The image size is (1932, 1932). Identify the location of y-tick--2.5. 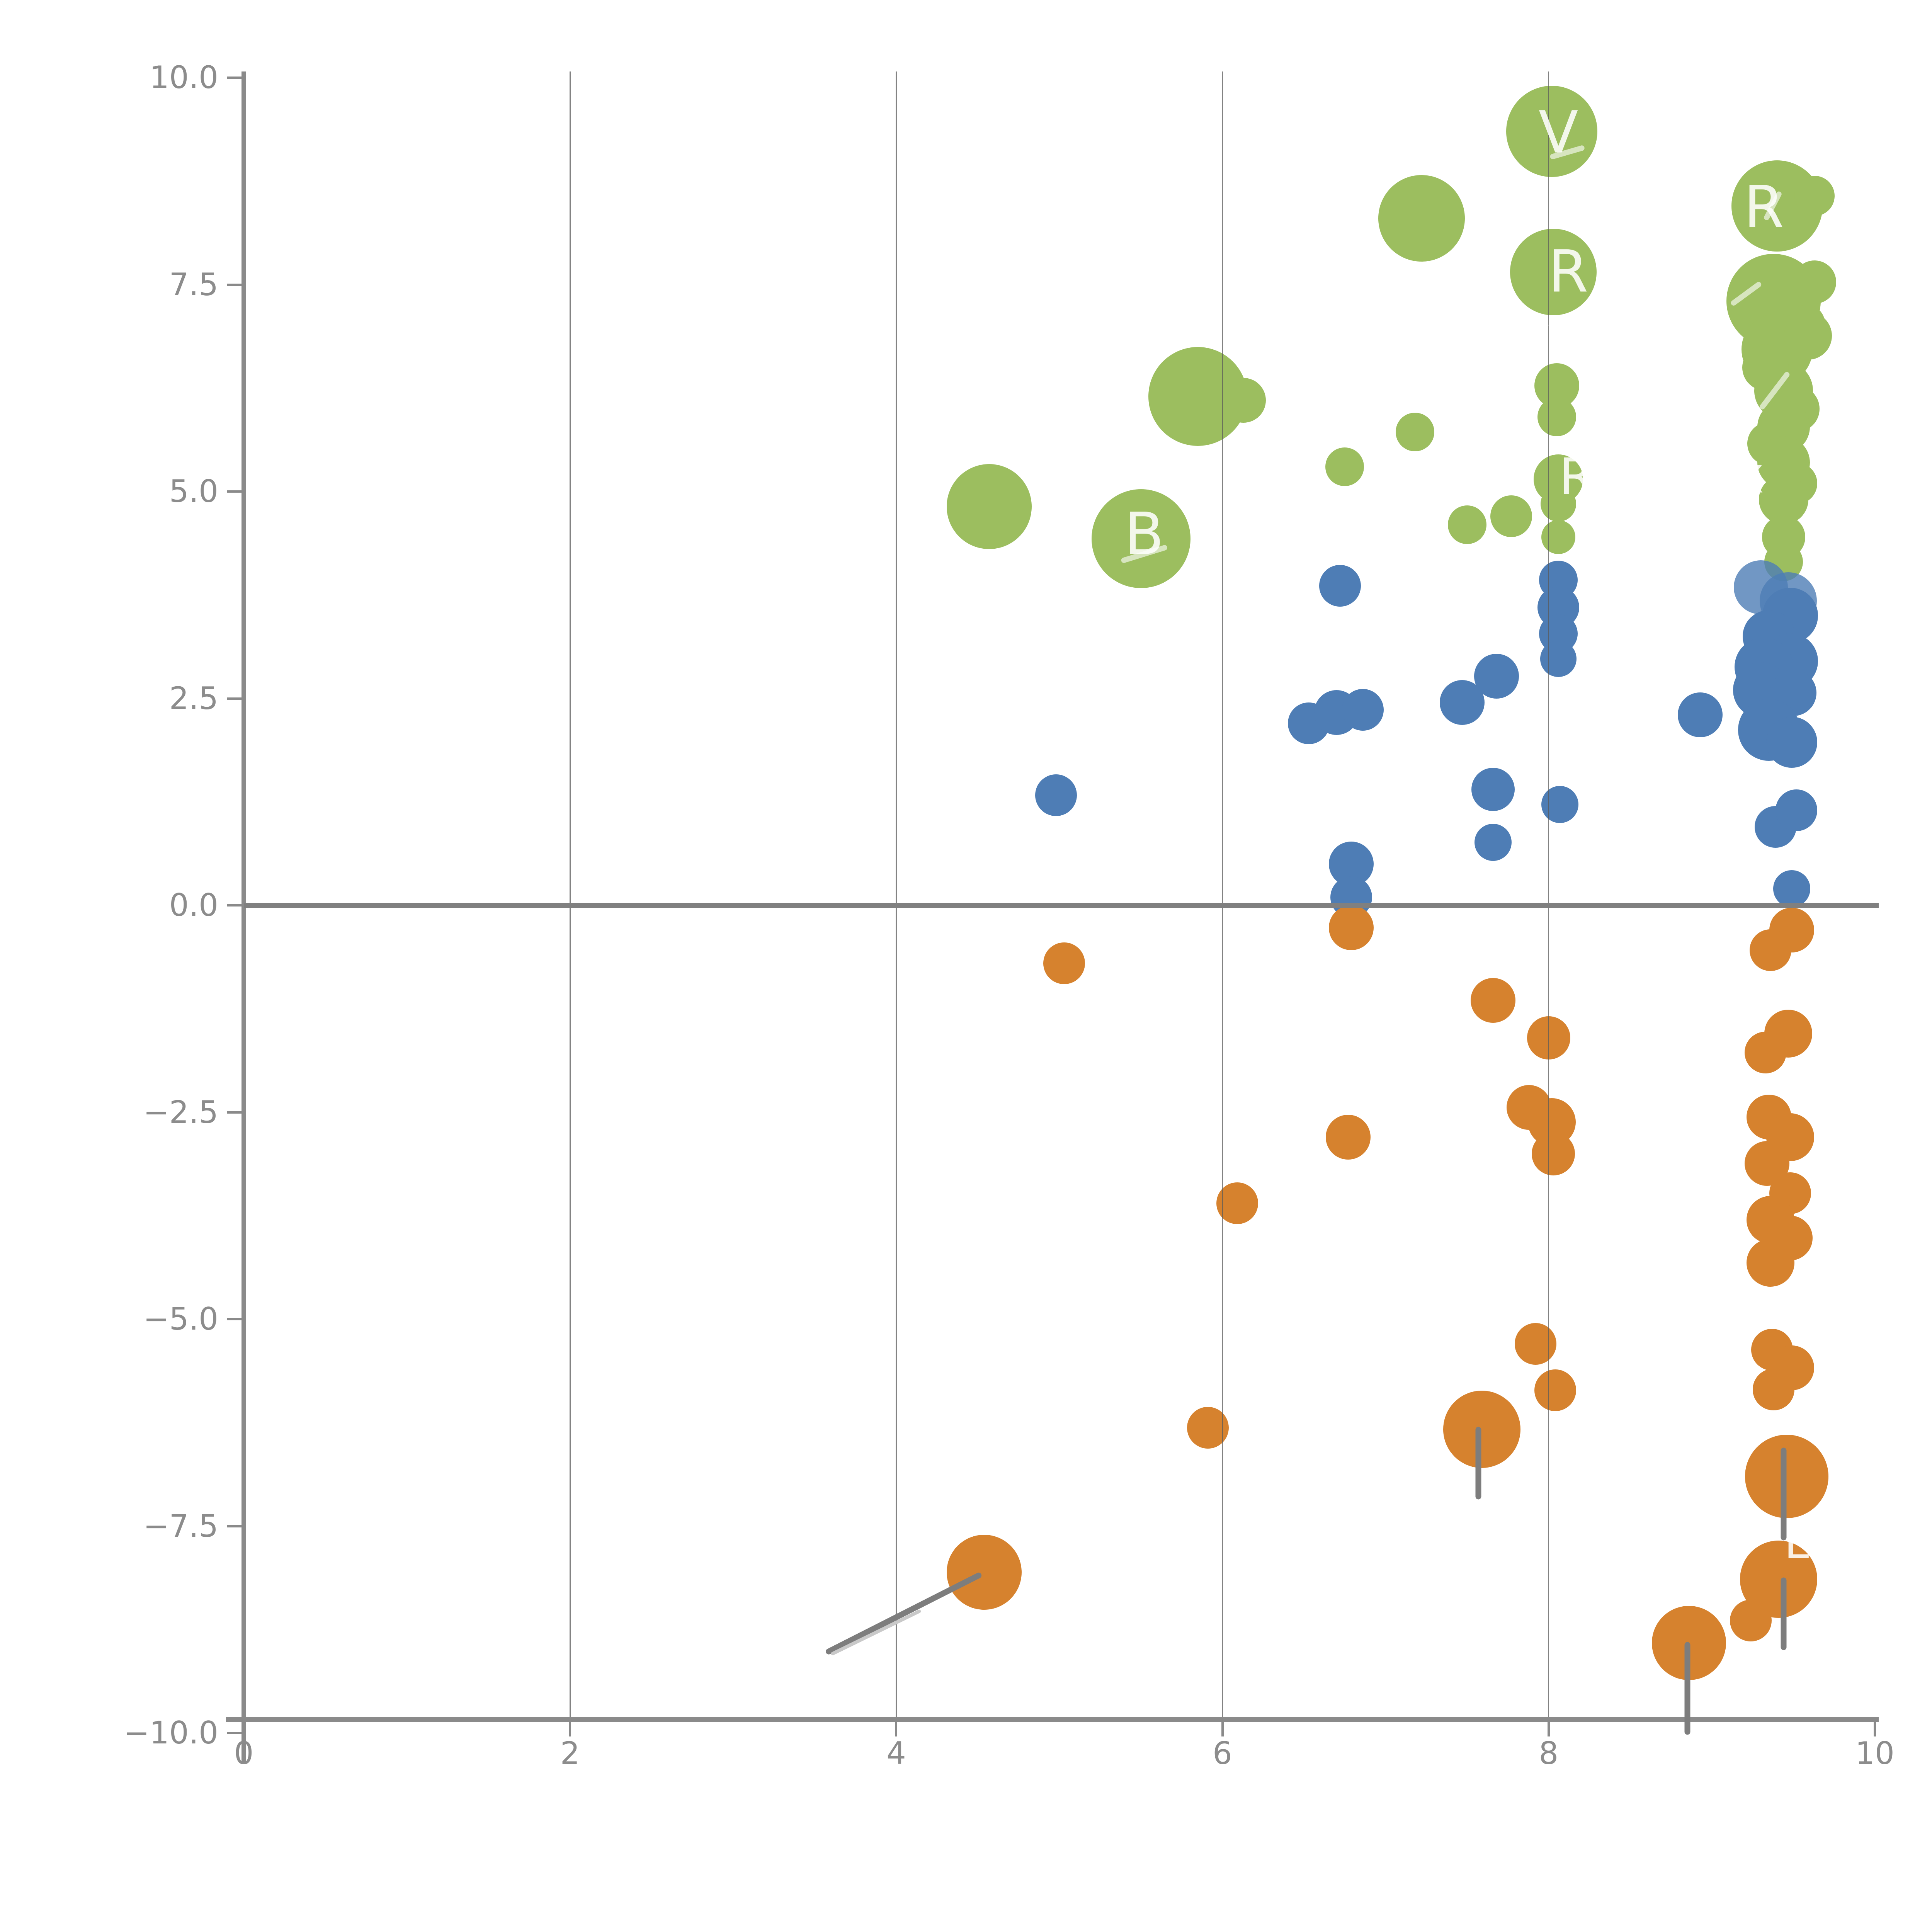
(236, 1113).